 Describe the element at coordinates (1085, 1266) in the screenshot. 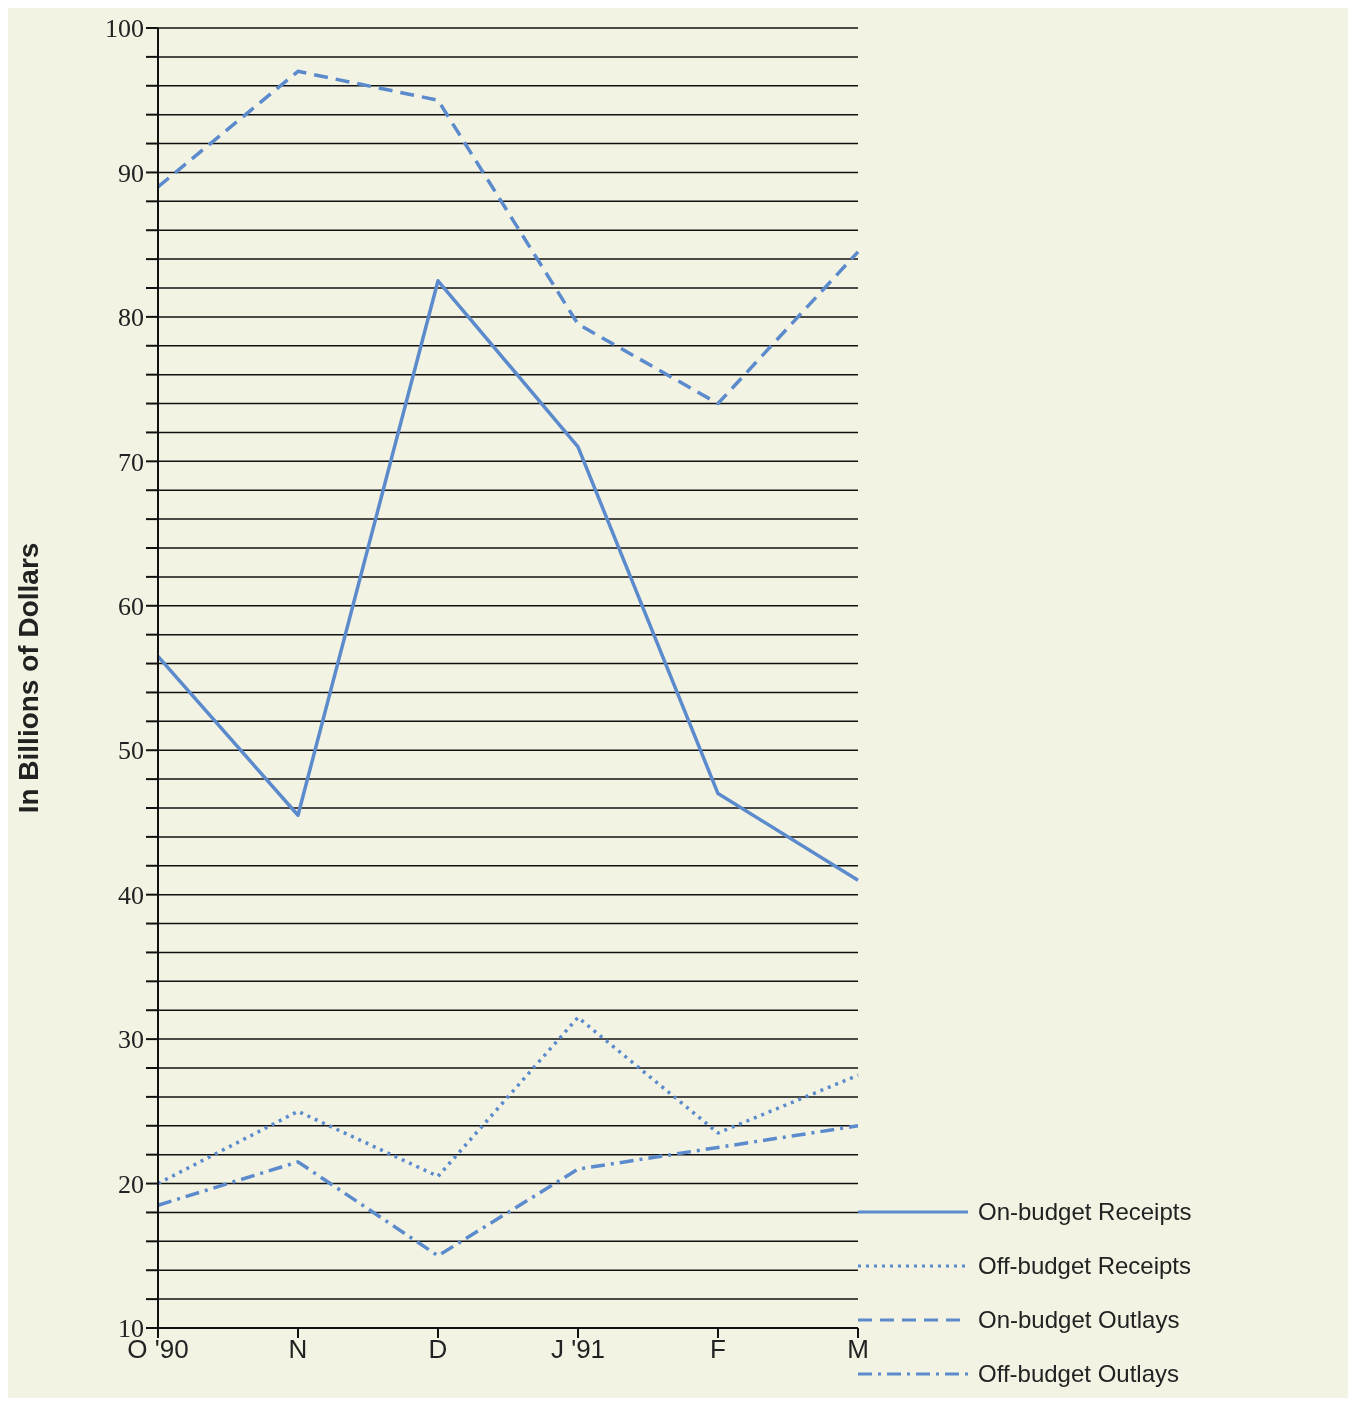

I see `legend-label: Off-budget Receipts` at that location.